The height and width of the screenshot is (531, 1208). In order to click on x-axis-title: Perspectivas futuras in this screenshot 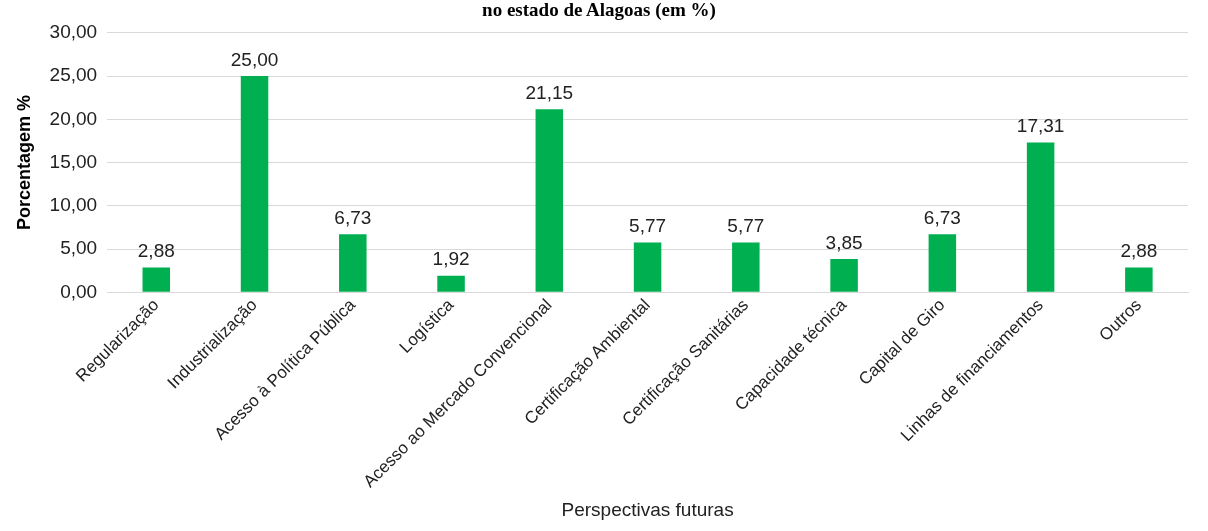, I will do `click(647, 509)`.